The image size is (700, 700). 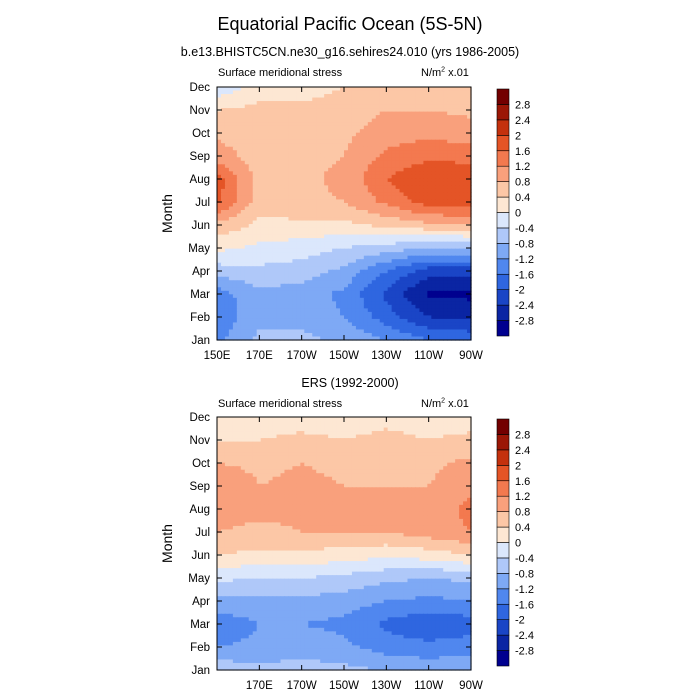 I want to click on colorbar-label: 2, so click(x=518, y=136).